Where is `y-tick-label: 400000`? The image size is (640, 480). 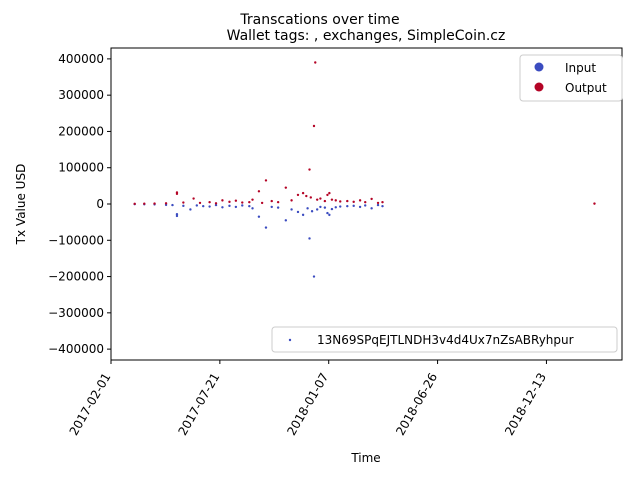 y-tick-label: 400000 is located at coordinates (81, 59).